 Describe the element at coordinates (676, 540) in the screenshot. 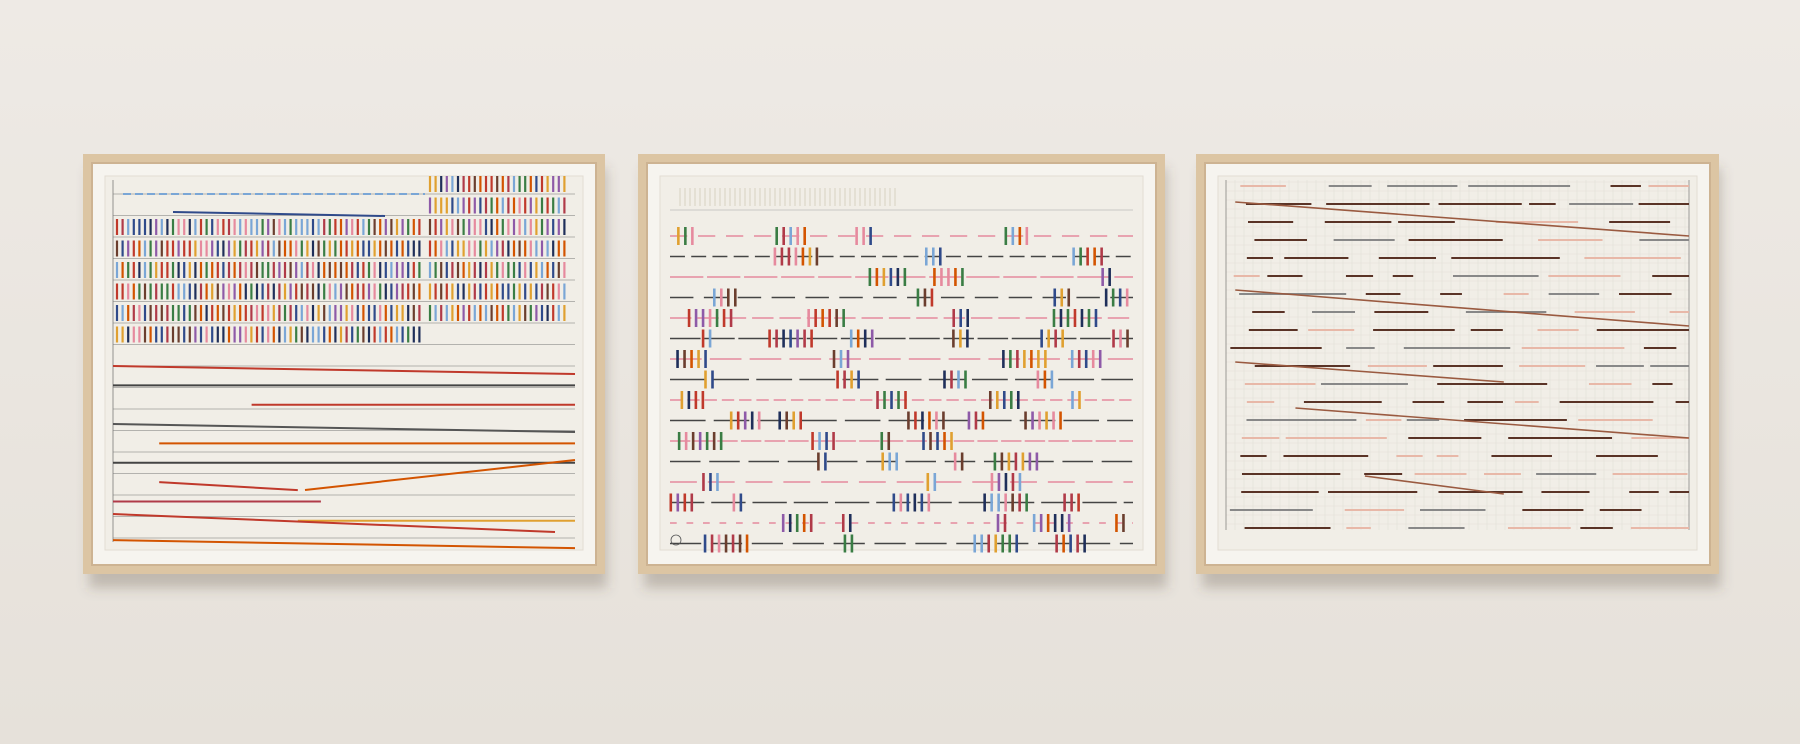

I see `stamp` at that location.